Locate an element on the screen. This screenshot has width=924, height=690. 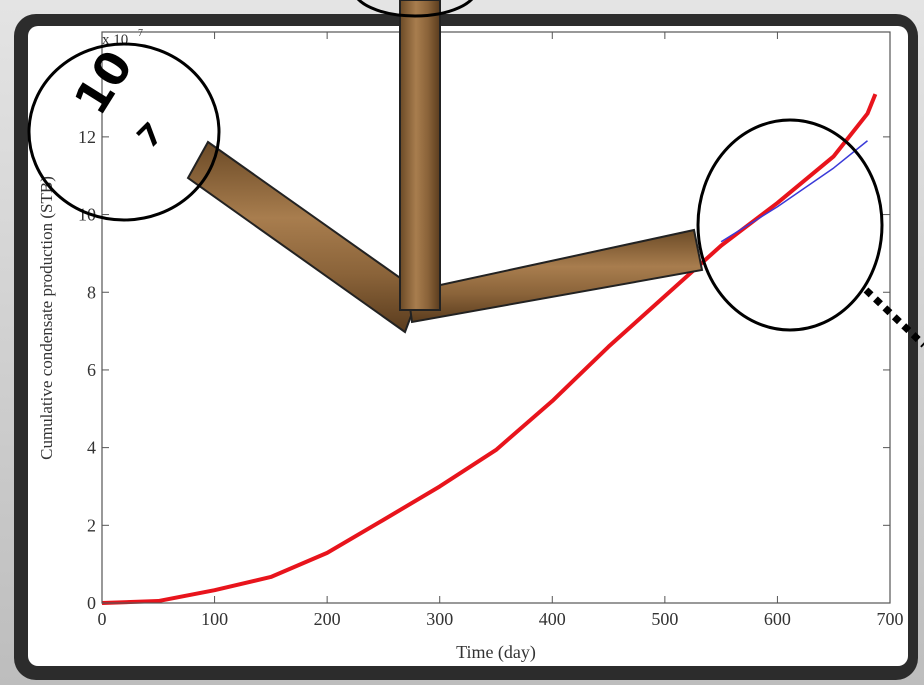
x-tick-label: 500 is located at coordinates (664, 619).